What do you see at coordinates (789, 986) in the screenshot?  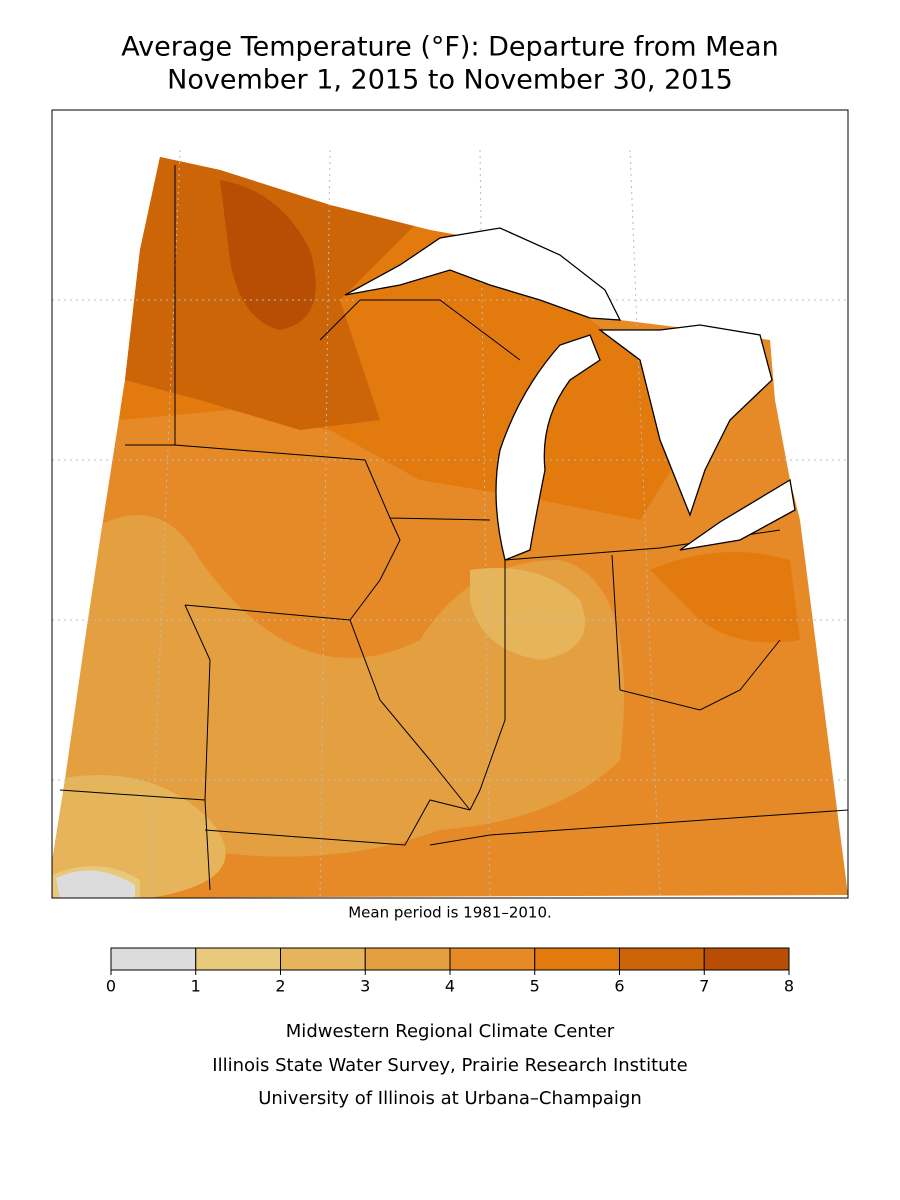 I see `legend-tick-label: 8` at bounding box center [789, 986].